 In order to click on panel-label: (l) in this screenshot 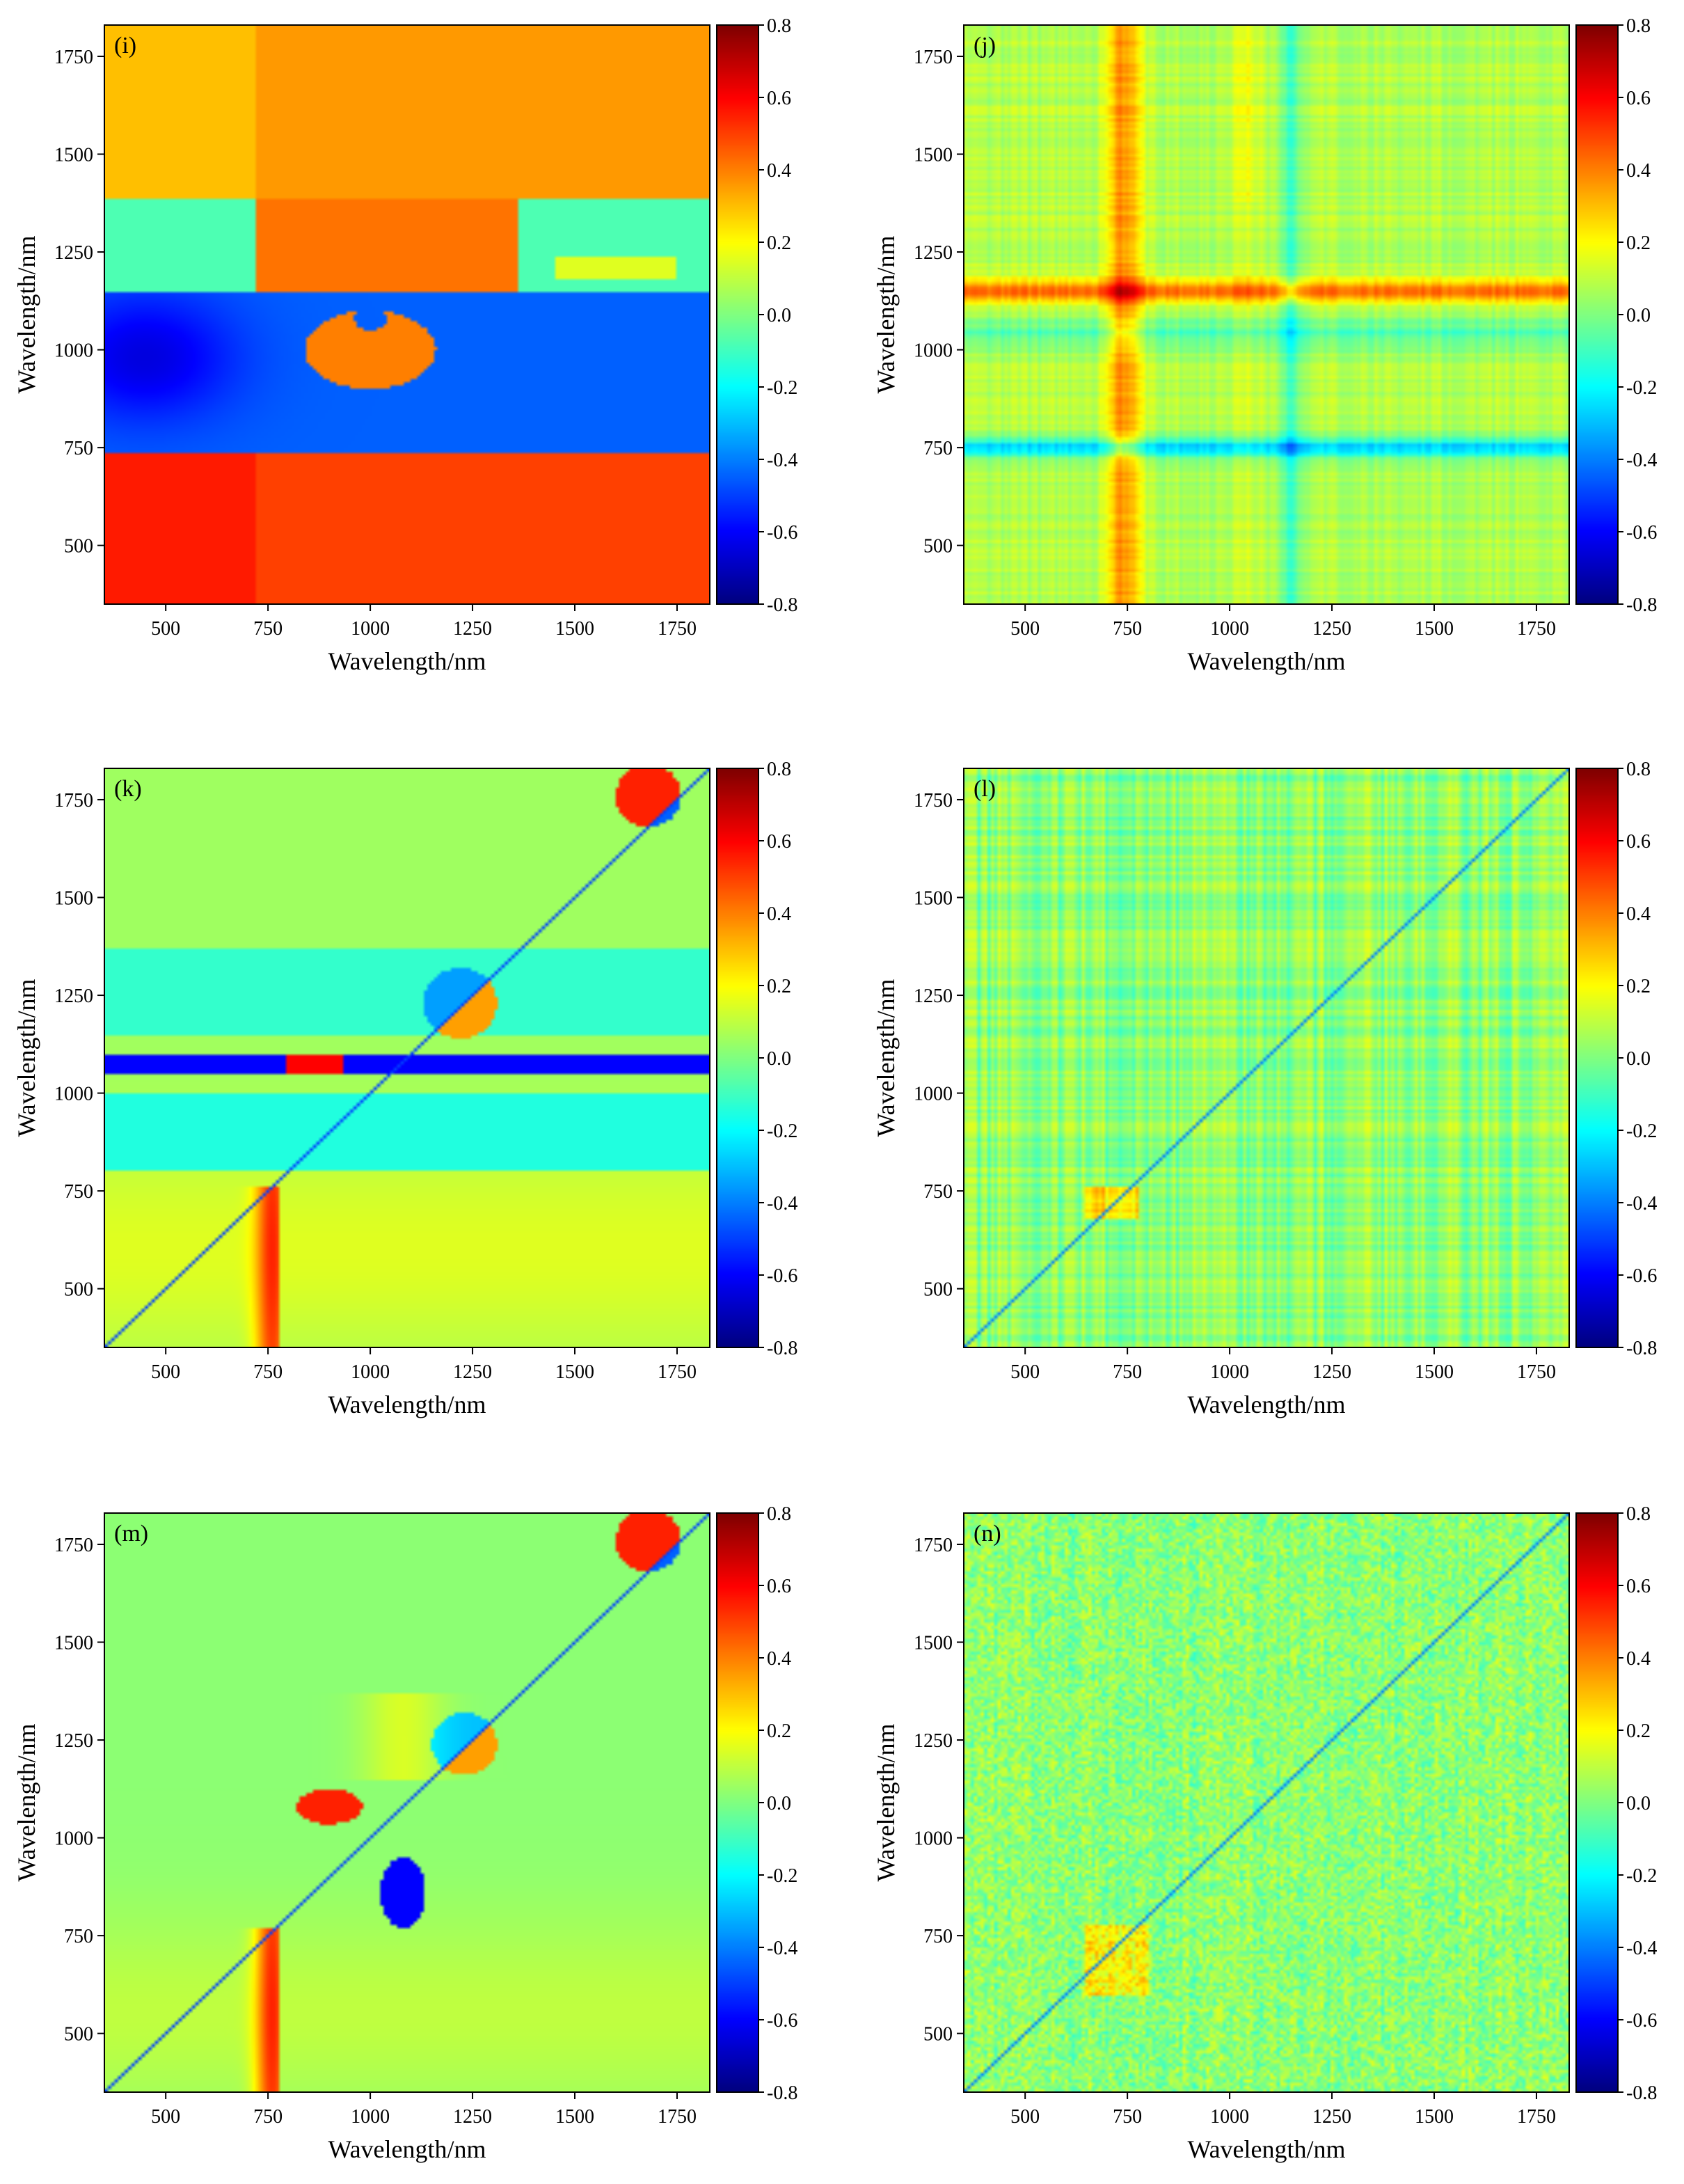, I will do `click(985, 789)`.